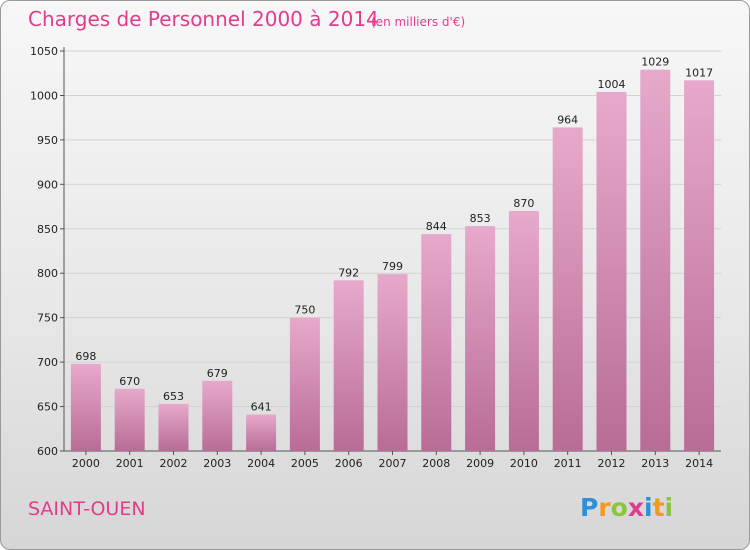 The height and width of the screenshot is (550, 750). What do you see at coordinates (436, 342) in the screenshot?
I see `bar-2008` at bounding box center [436, 342].